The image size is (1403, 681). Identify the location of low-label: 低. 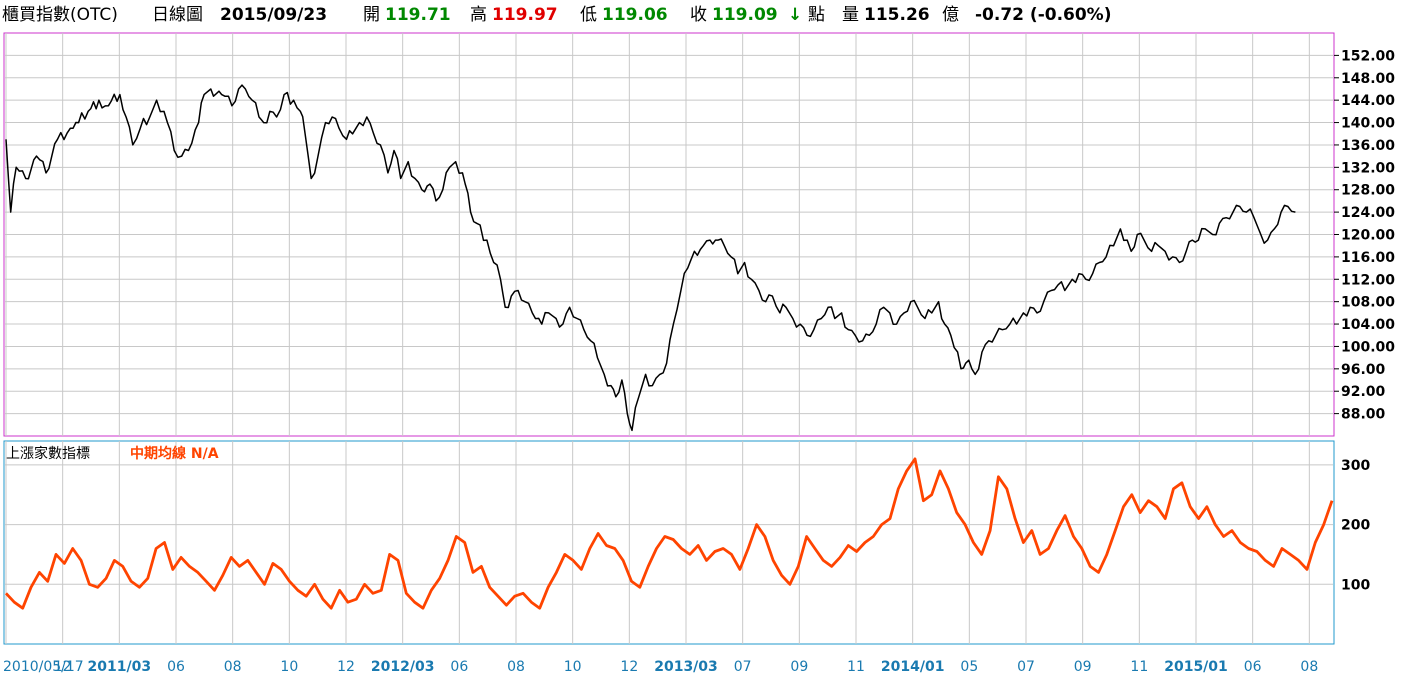
(588, 15).